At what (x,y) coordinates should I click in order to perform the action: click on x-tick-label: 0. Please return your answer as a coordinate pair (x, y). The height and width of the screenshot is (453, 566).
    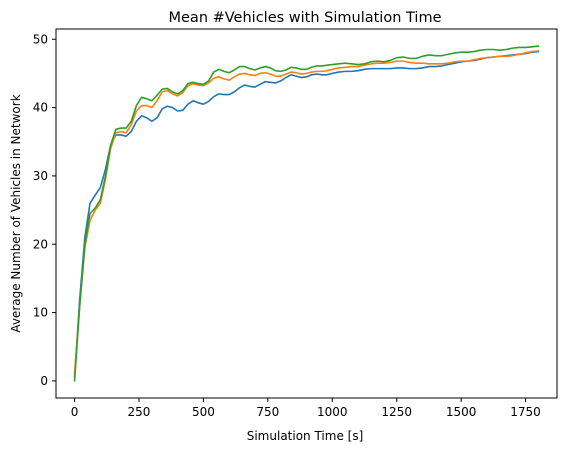
    Looking at the image, I should click on (75, 412).